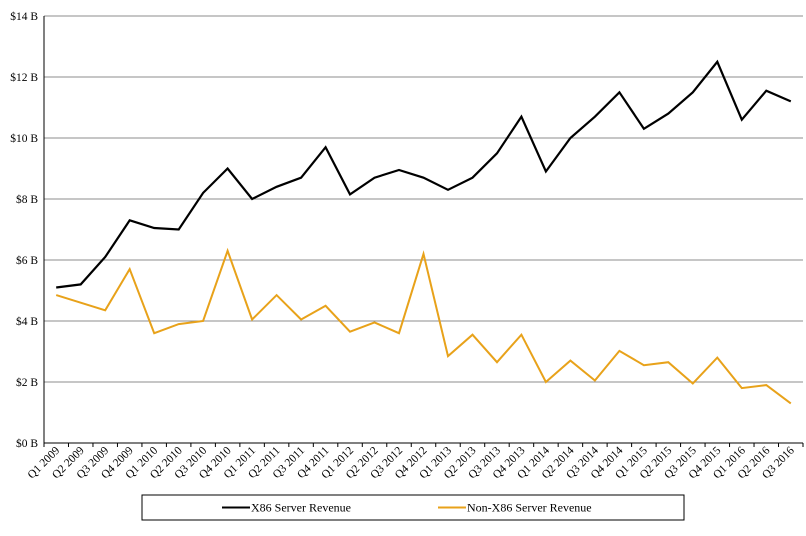 Image resolution: width=806 pixels, height=536 pixels. I want to click on y-tick-label: $14 B, so click(24, 16).